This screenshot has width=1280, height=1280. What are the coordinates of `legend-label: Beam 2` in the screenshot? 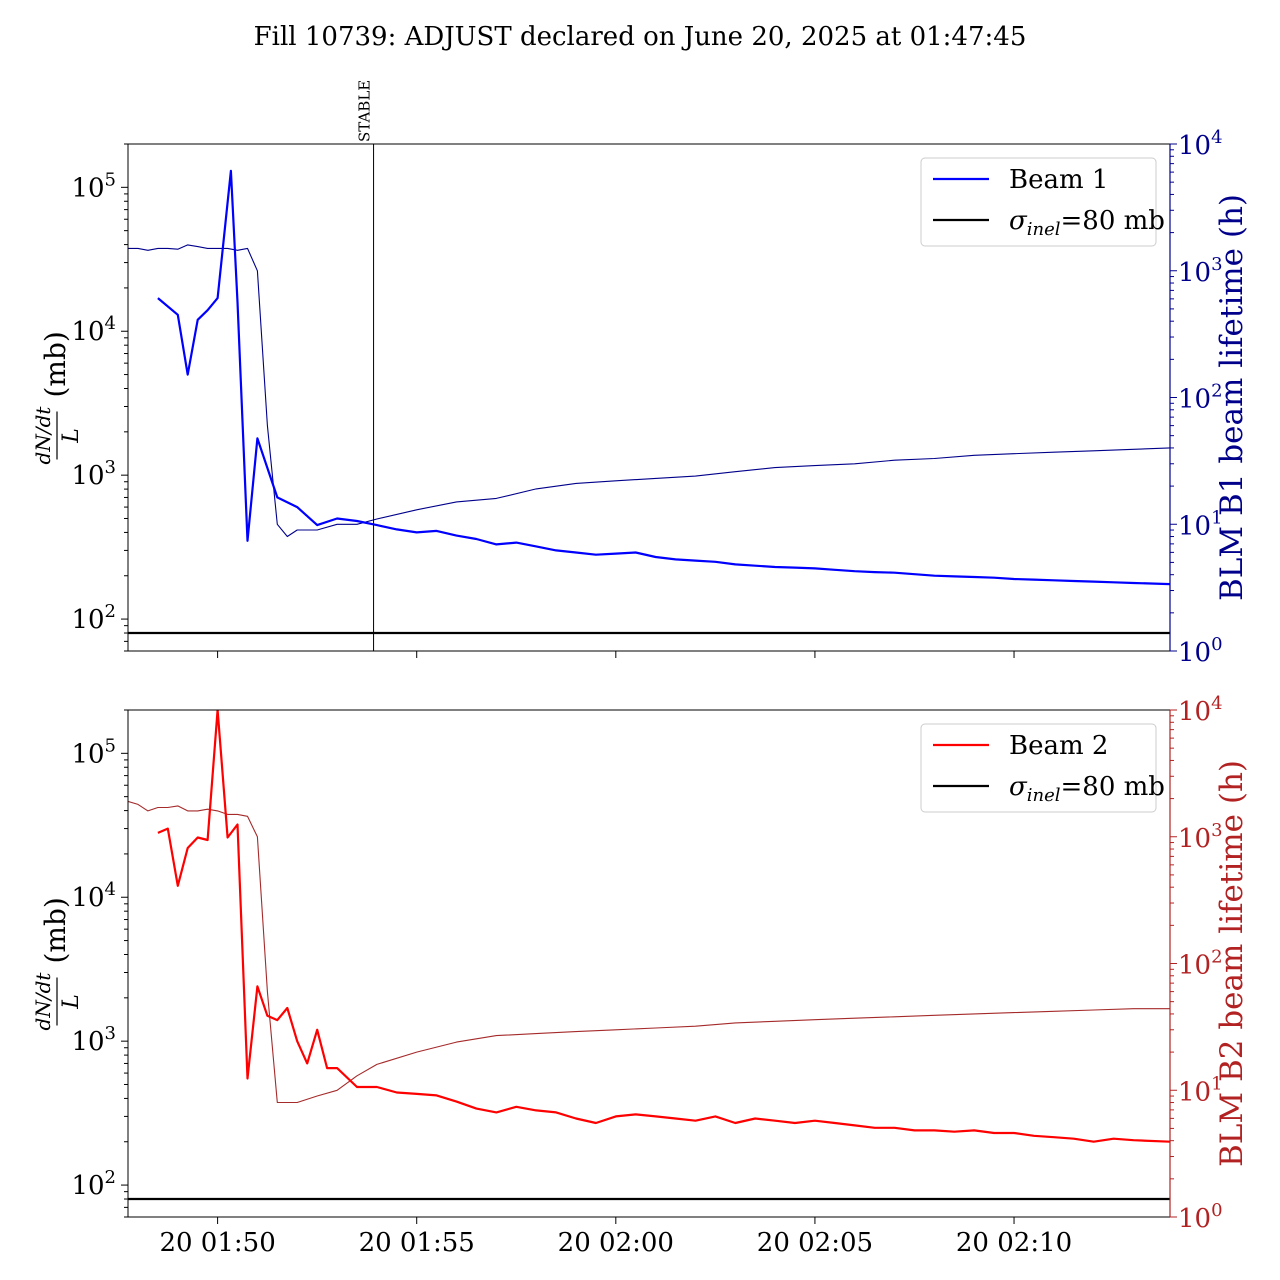 It's located at (1058, 746).